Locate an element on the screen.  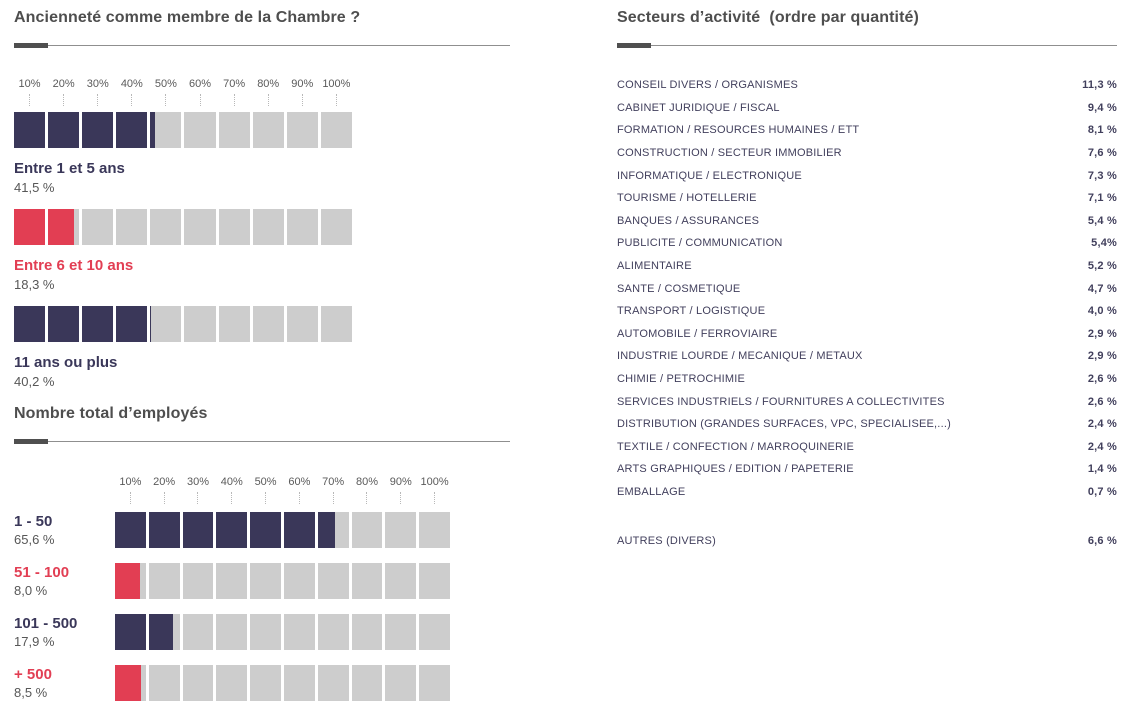
sector-value: 11,3 % is located at coordinates (1099, 85).